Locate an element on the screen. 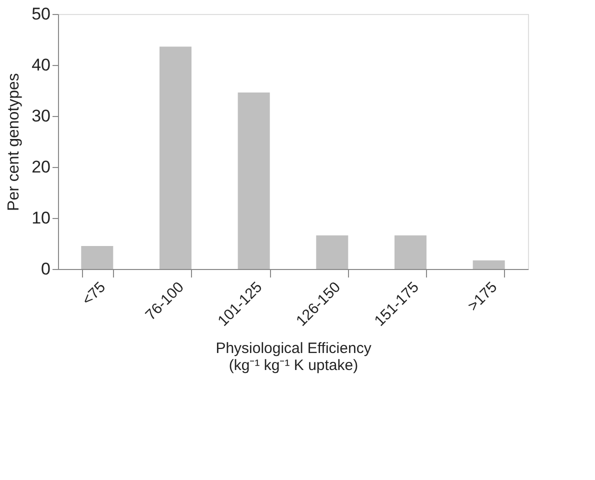  y-tick-label: 0 is located at coordinates (45, 269).